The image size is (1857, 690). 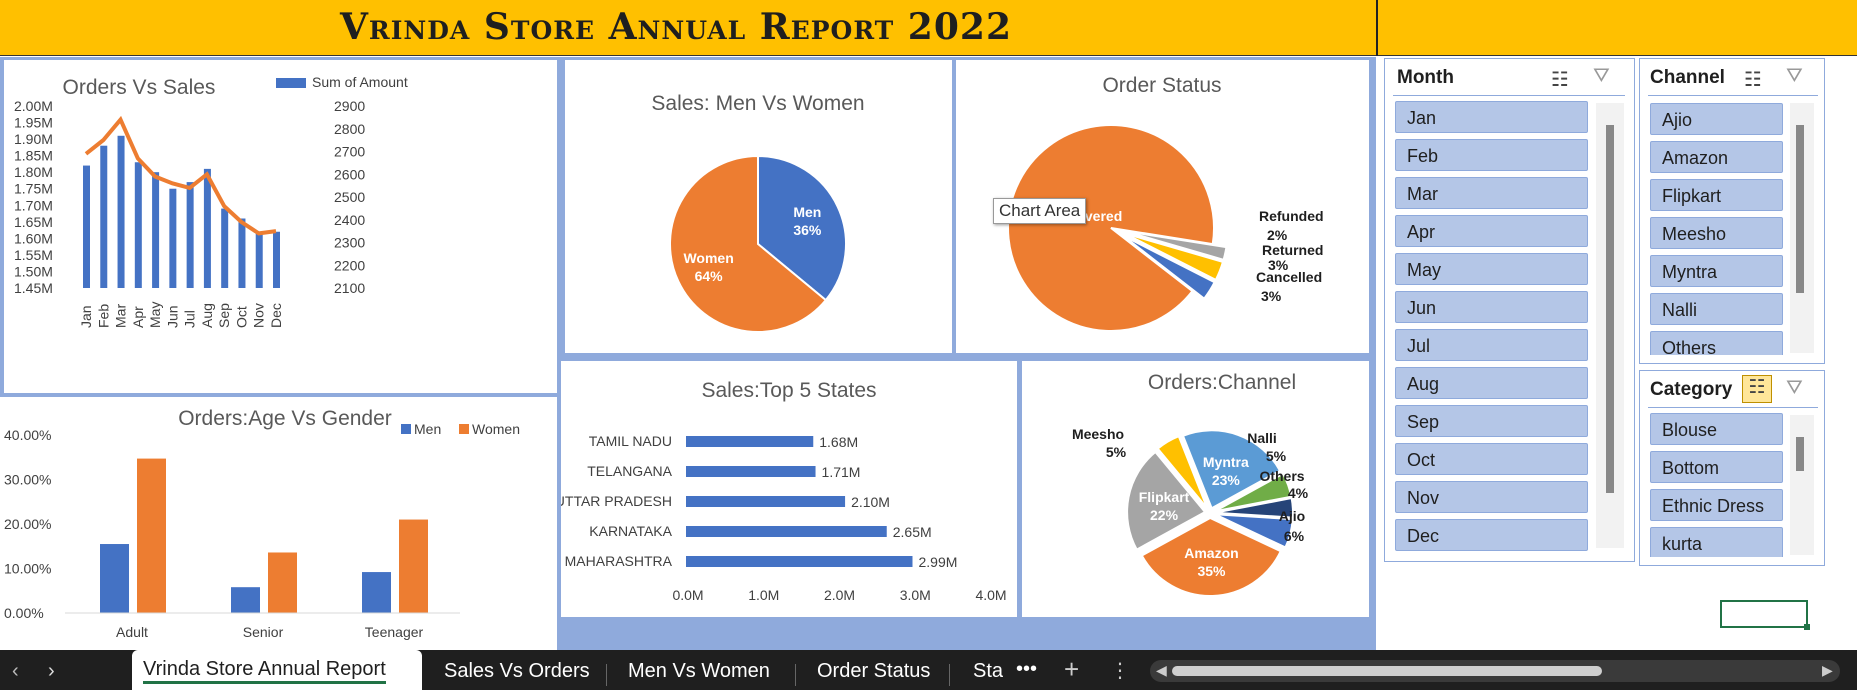 I want to click on slicer-item-myntra: Myntra, so click(x=1716, y=271).